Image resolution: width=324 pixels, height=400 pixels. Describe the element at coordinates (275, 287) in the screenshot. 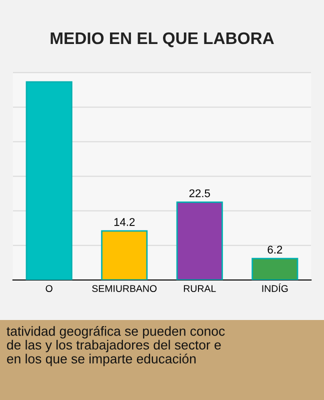

I see `x-tick-label: INDÍG` at that location.